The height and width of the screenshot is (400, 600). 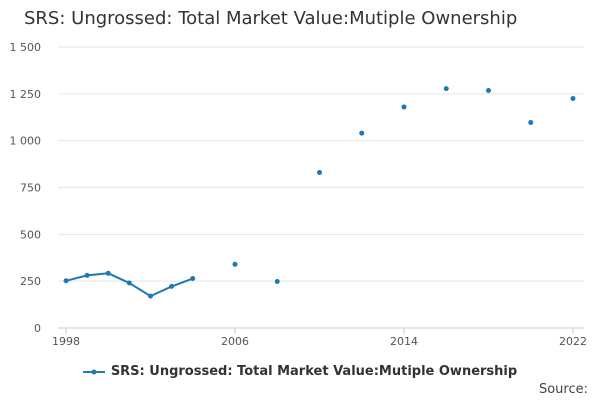 I want to click on x-tick-label: 1998, so click(x=66, y=341).